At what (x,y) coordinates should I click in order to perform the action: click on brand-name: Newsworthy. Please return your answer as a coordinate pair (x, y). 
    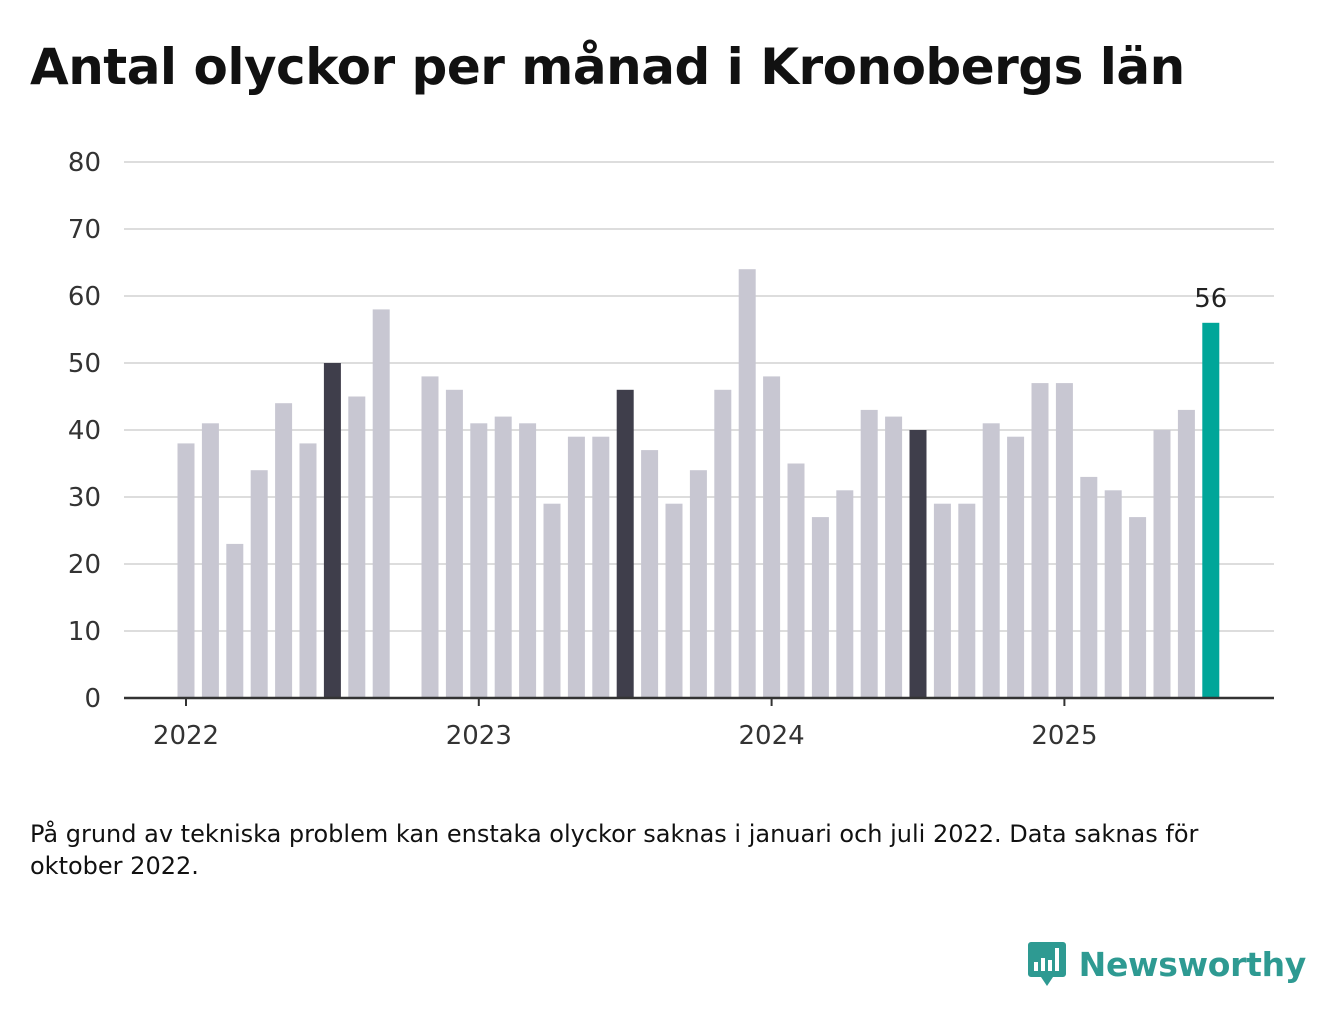
    Looking at the image, I should click on (1192, 964).